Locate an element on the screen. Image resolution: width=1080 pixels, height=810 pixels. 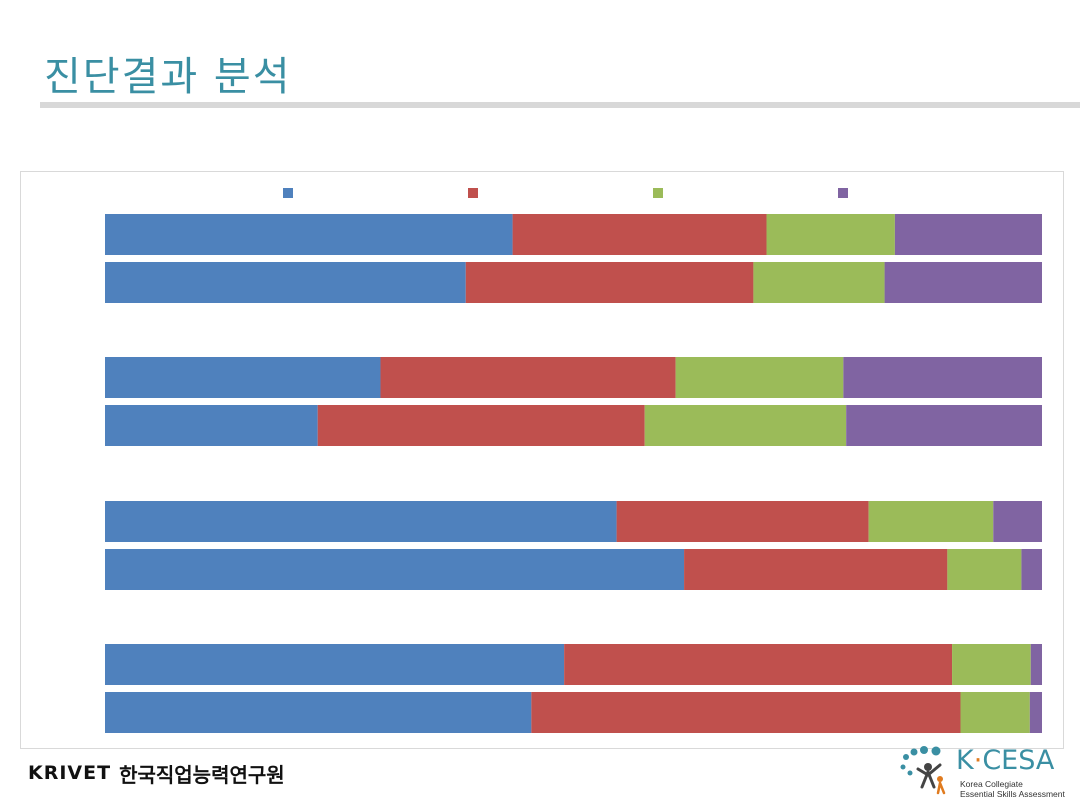
bar-segment-row8-series4 is located at coordinates (1035, 712).